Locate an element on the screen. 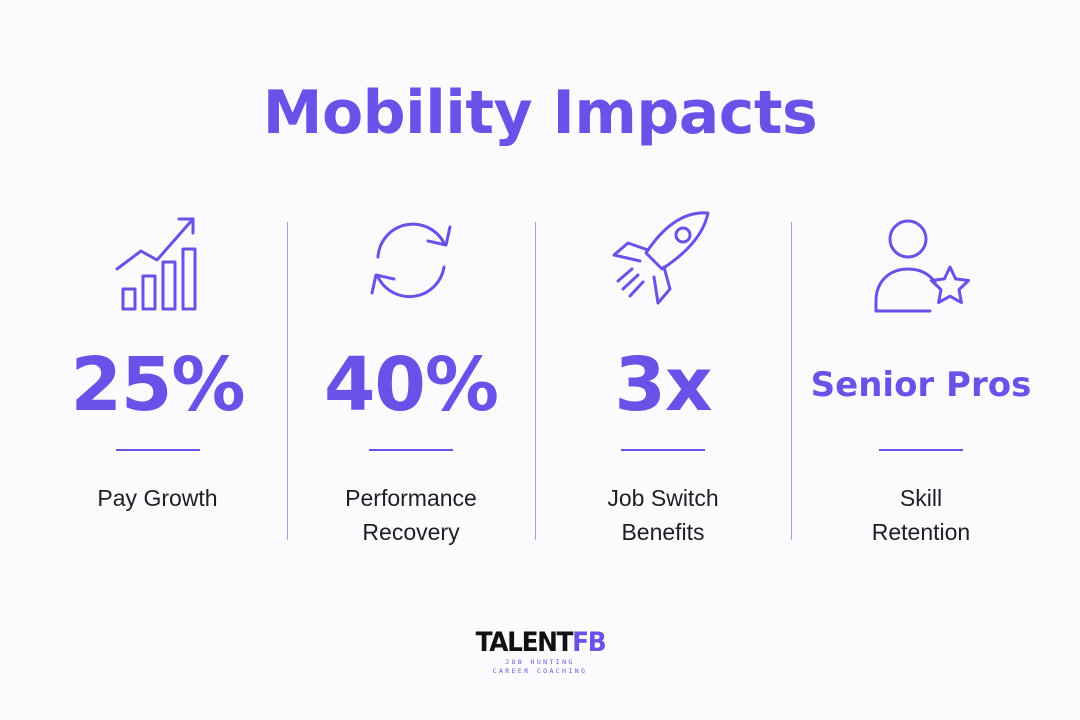 Image resolution: width=1080 pixels, height=720 pixels. stat-card-pay-growth: 25% Pay Growth is located at coordinates (157, 375).